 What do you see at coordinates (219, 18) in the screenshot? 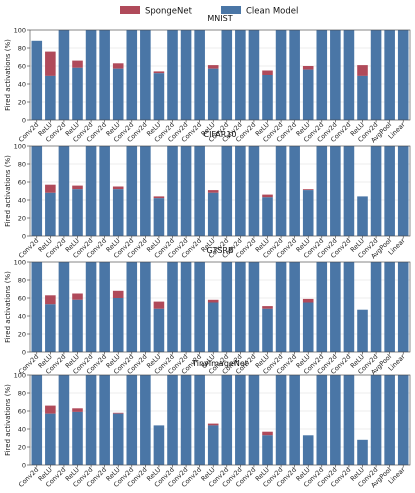
I see `panel-title: MNIST` at bounding box center [219, 18].